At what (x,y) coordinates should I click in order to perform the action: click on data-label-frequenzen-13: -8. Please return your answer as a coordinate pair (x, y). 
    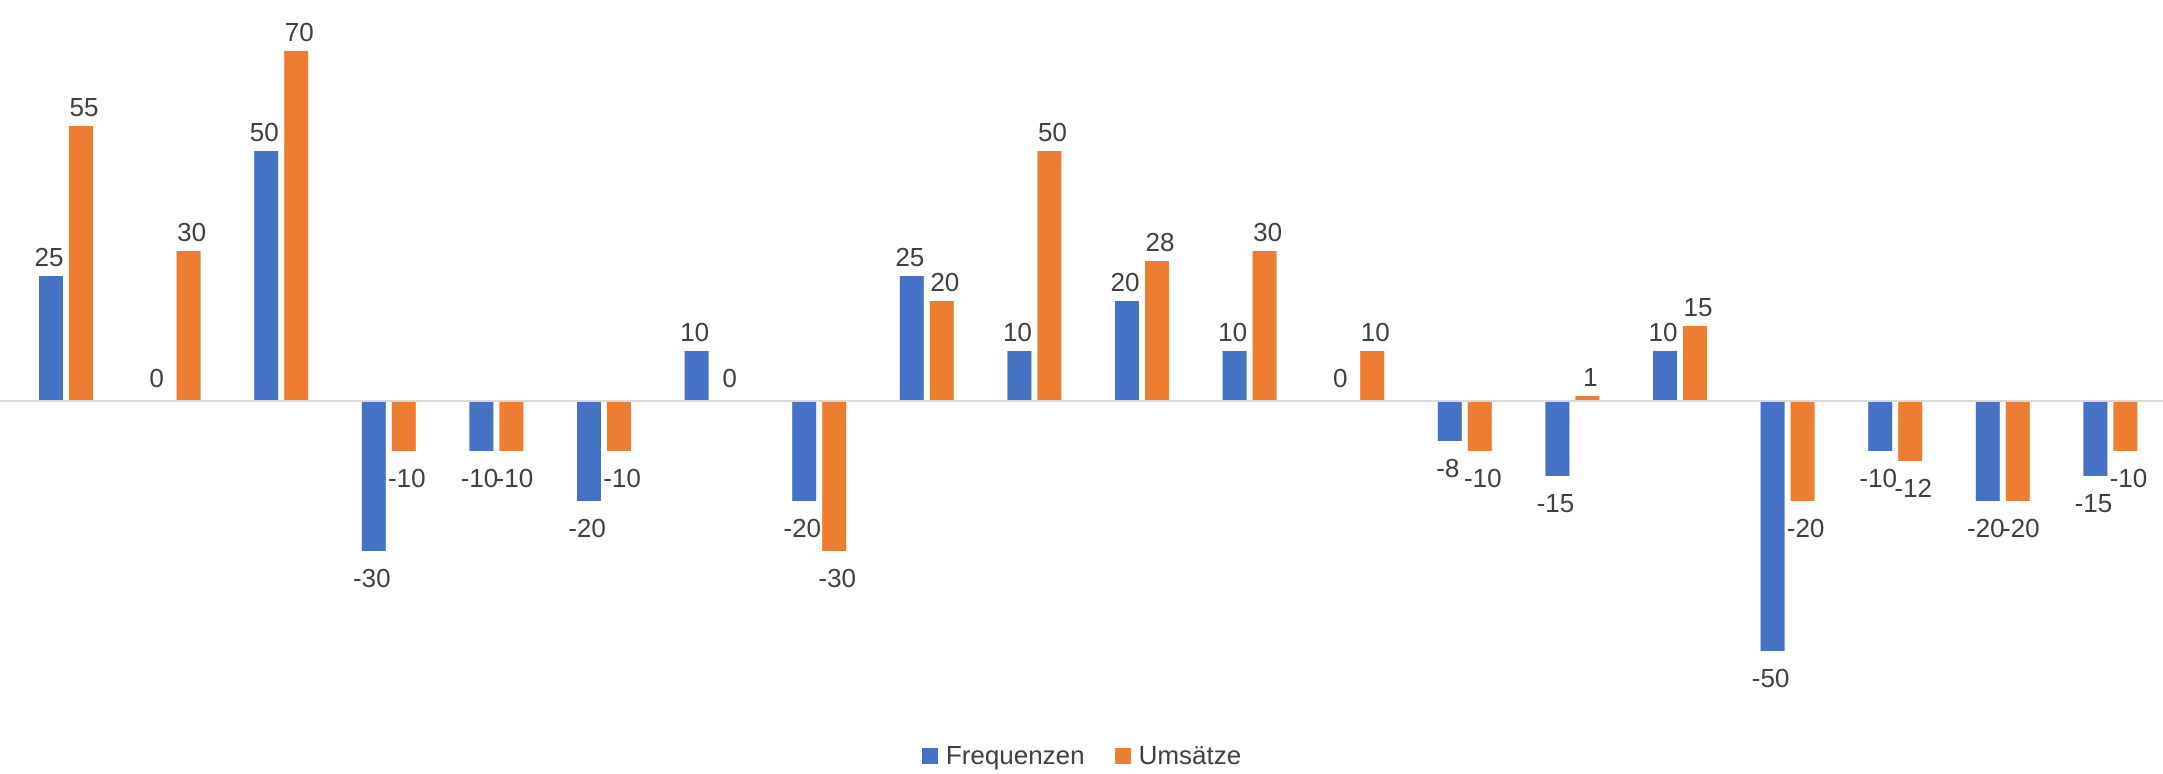
    Looking at the image, I should click on (1447, 468).